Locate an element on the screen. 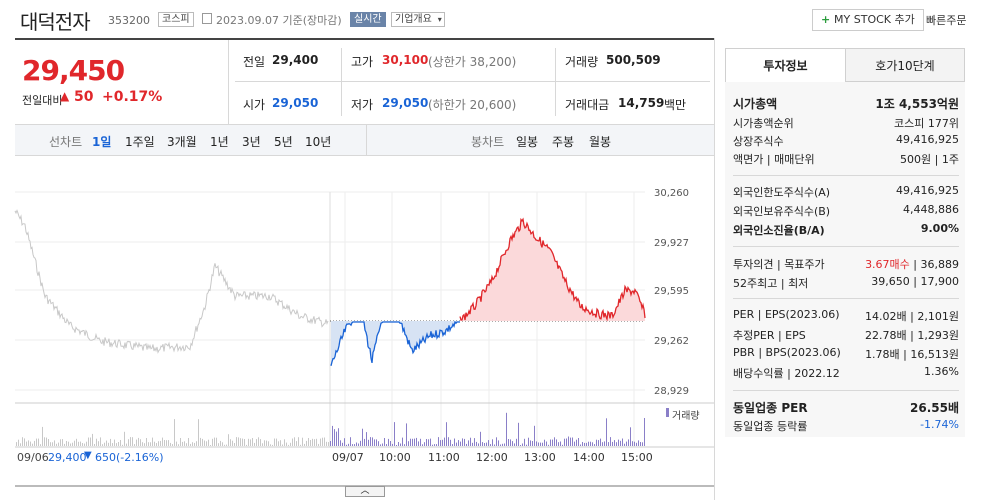 This screenshot has width=994, height=500. quick-order-link: 빠른주문 is located at coordinates (946, 20).